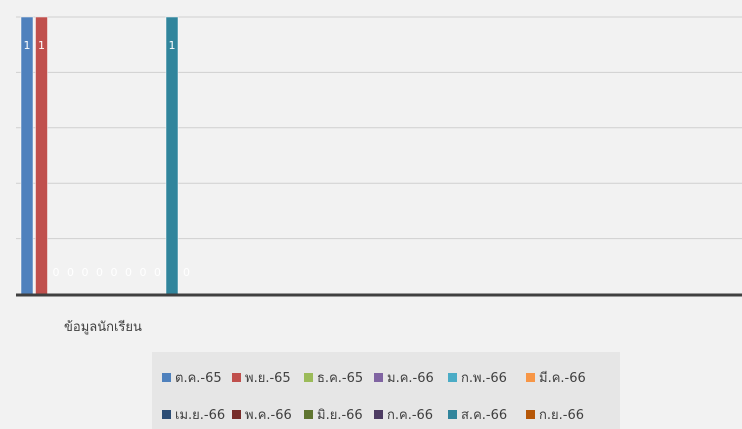 Image resolution: width=742 pixels, height=429 pixels. I want to click on legend-item: ก.พ.-66, so click(477, 377).